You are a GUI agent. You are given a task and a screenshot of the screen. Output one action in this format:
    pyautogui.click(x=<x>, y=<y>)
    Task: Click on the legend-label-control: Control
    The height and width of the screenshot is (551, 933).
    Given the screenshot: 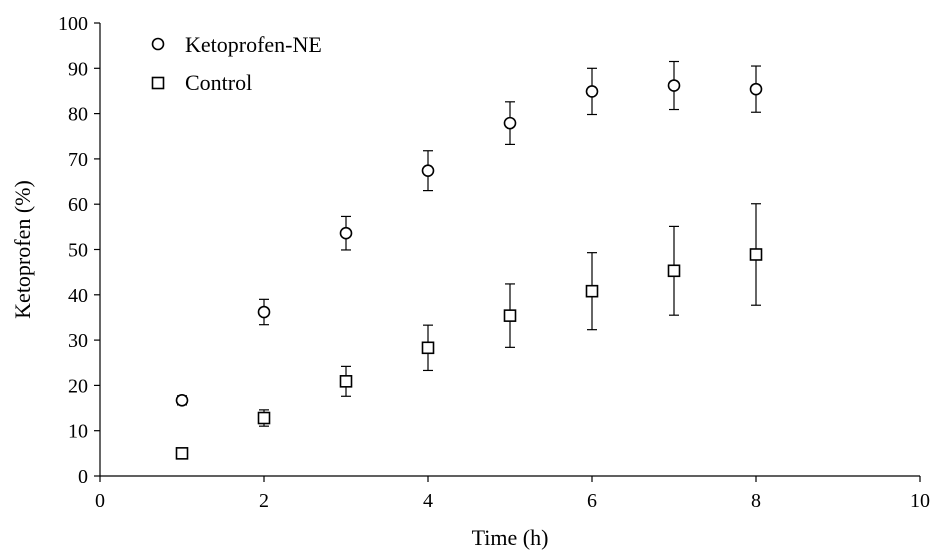 What is the action you would take?
    pyautogui.click(x=218, y=82)
    